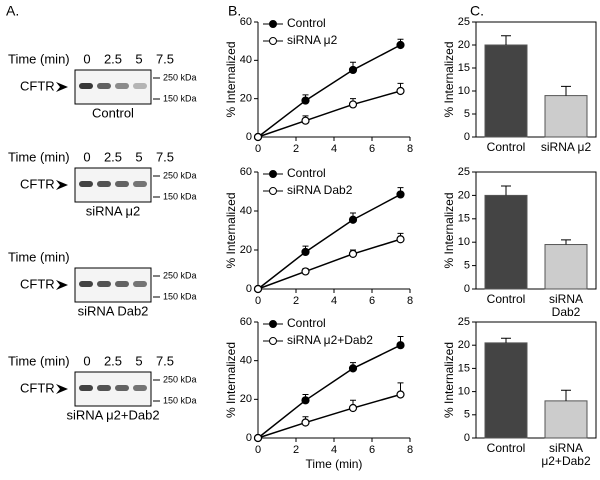 The image size is (600, 480). What do you see at coordinates (165, 58) in the screenshot?
I see `time-value: 7.5` at bounding box center [165, 58].